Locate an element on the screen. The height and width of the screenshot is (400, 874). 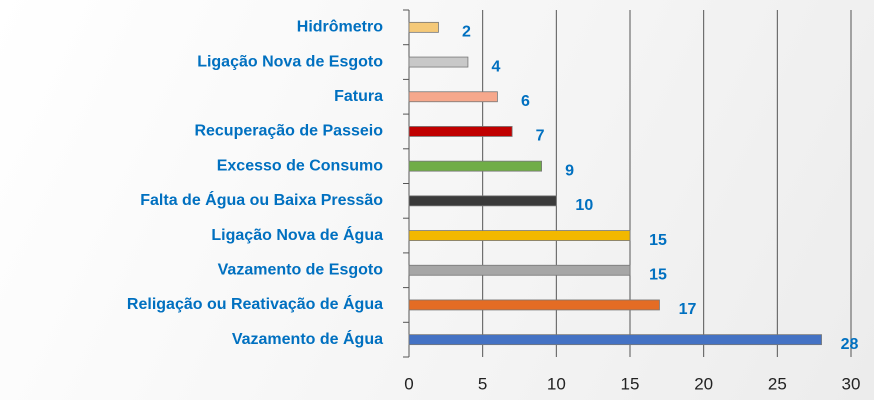
y-tick-label: Ligação Nova de Água is located at coordinates (297, 234).